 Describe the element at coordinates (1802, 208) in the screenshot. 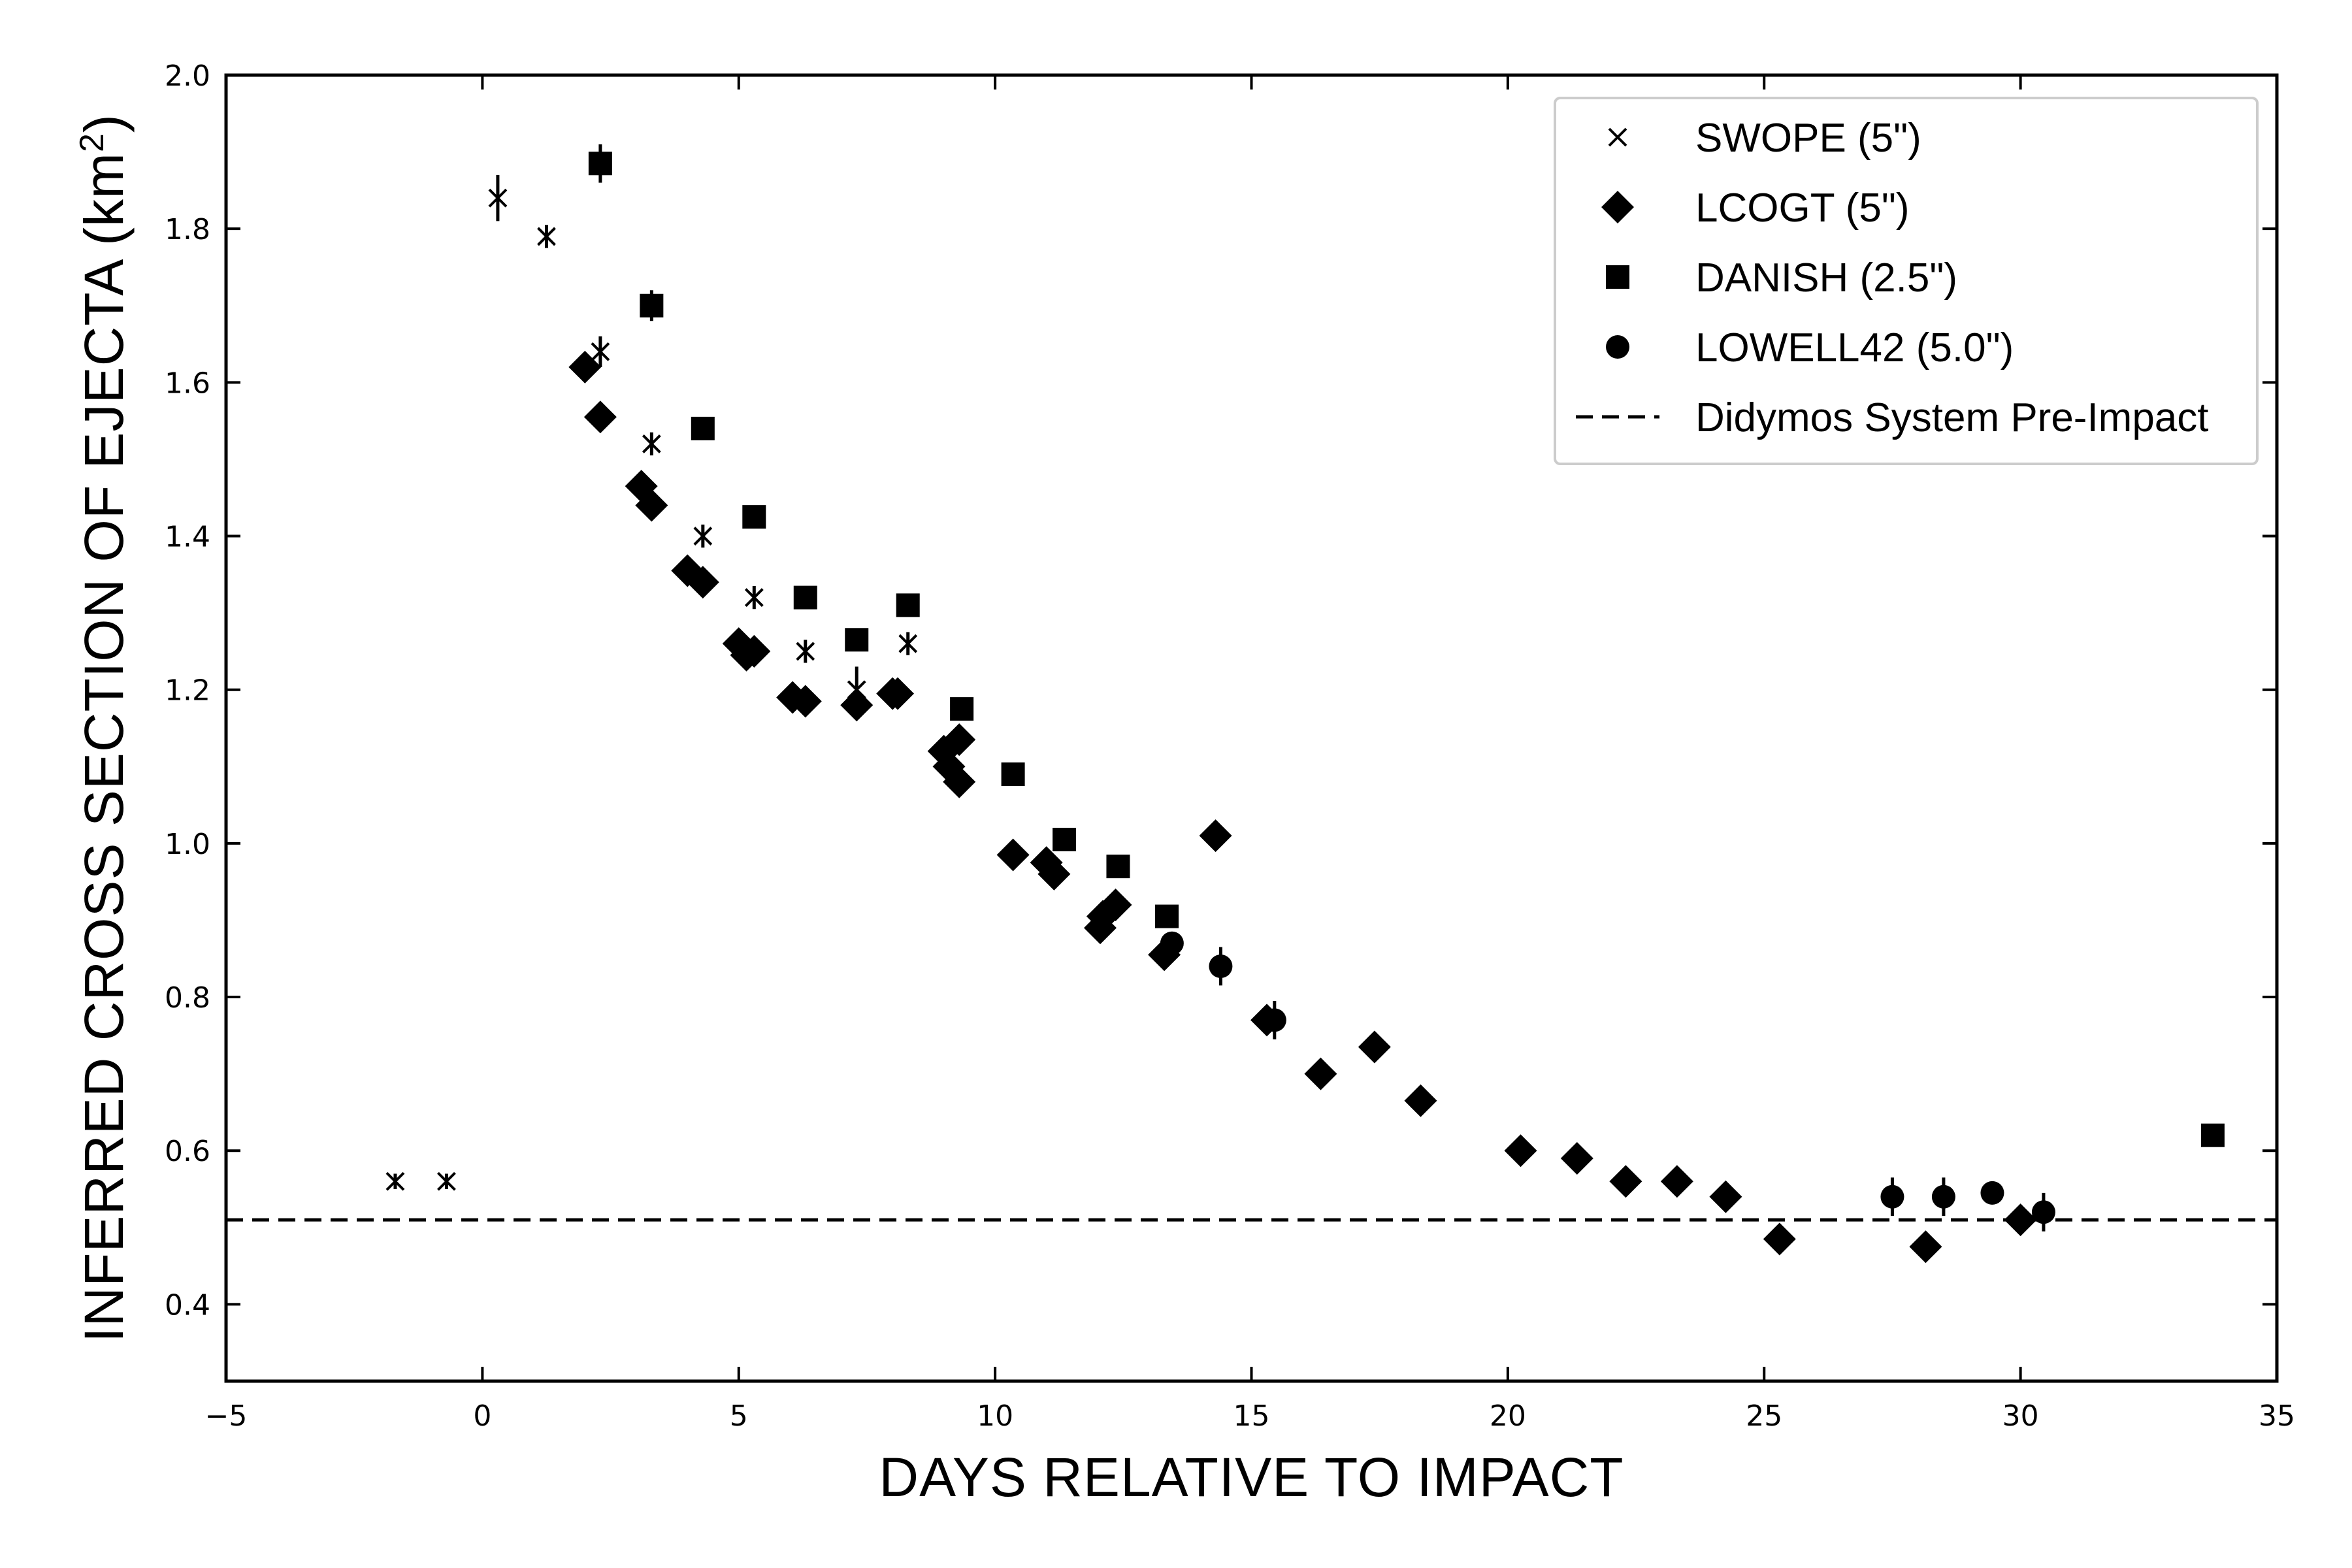

I see `legend-label: LCOGT (5")` at that location.